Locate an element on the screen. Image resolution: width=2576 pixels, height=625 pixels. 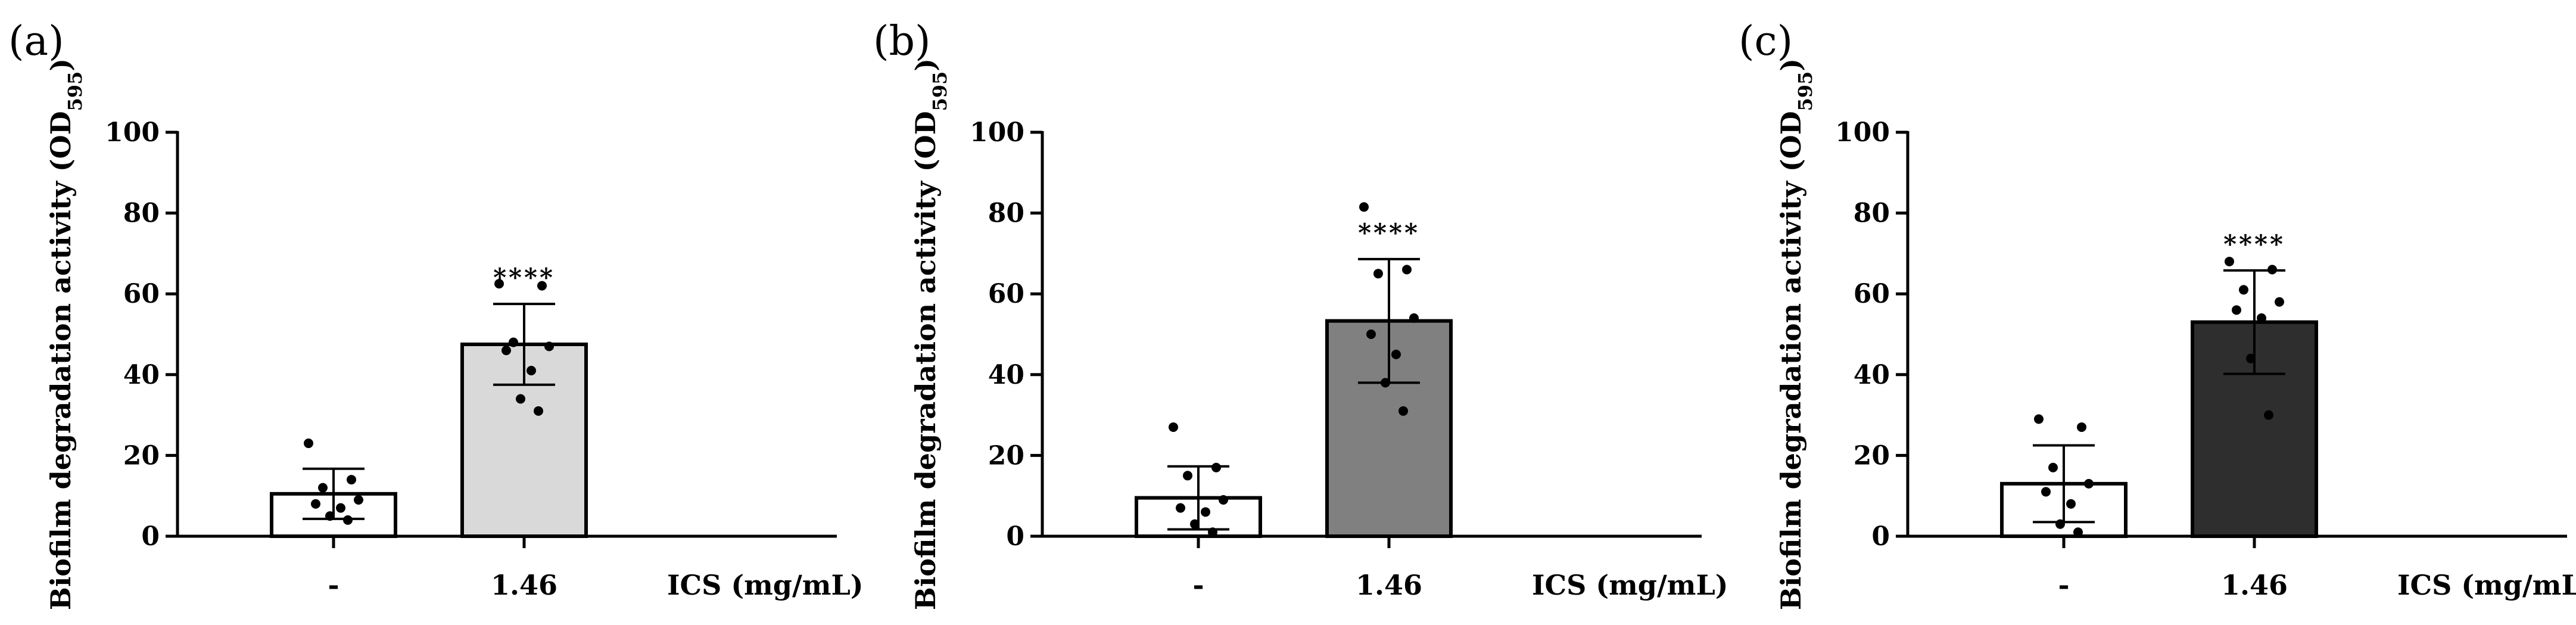
panel-label: (b) is located at coordinates (902, 41).